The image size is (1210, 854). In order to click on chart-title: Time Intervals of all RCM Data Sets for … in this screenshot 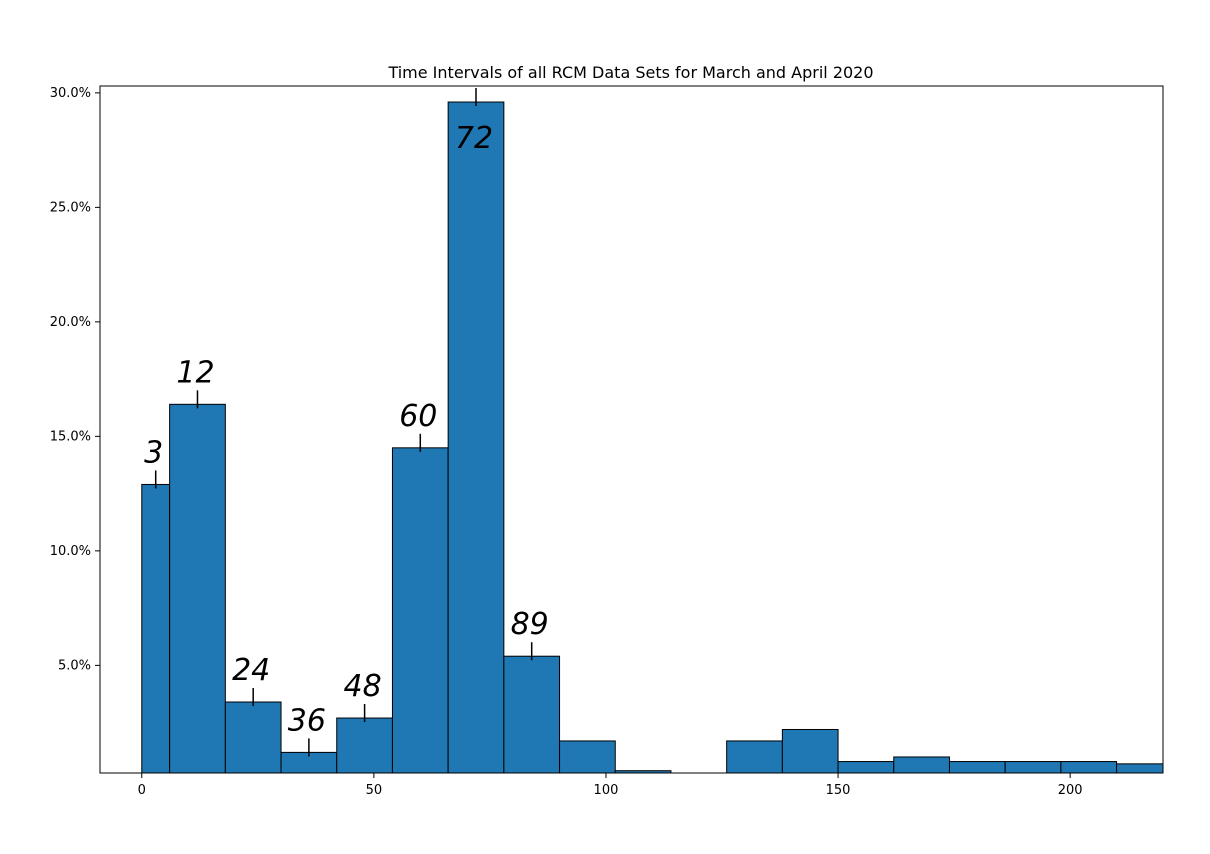, I will do `click(630, 72)`.